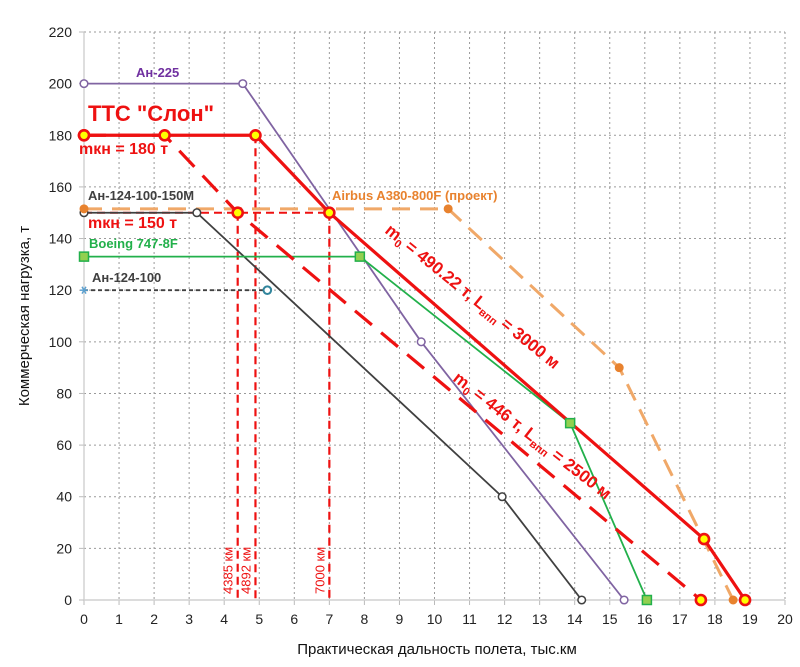 Image resolution: width=800 pixels, height=667 pixels. Describe the element at coordinates (437, 649) in the screenshot. I see `x-axis-title: Практическая дальность полета, тыс.км` at that location.